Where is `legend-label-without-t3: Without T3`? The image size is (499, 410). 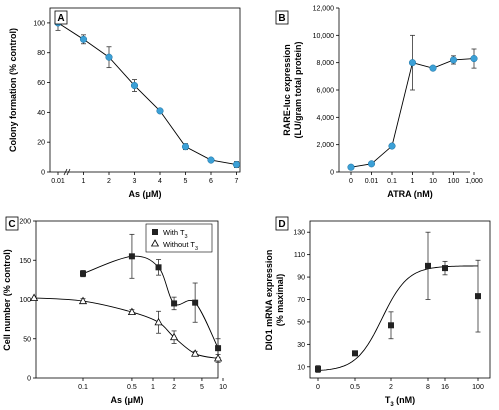
legend-label-without-t3: Without T3 is located at coordinates (180, 246).